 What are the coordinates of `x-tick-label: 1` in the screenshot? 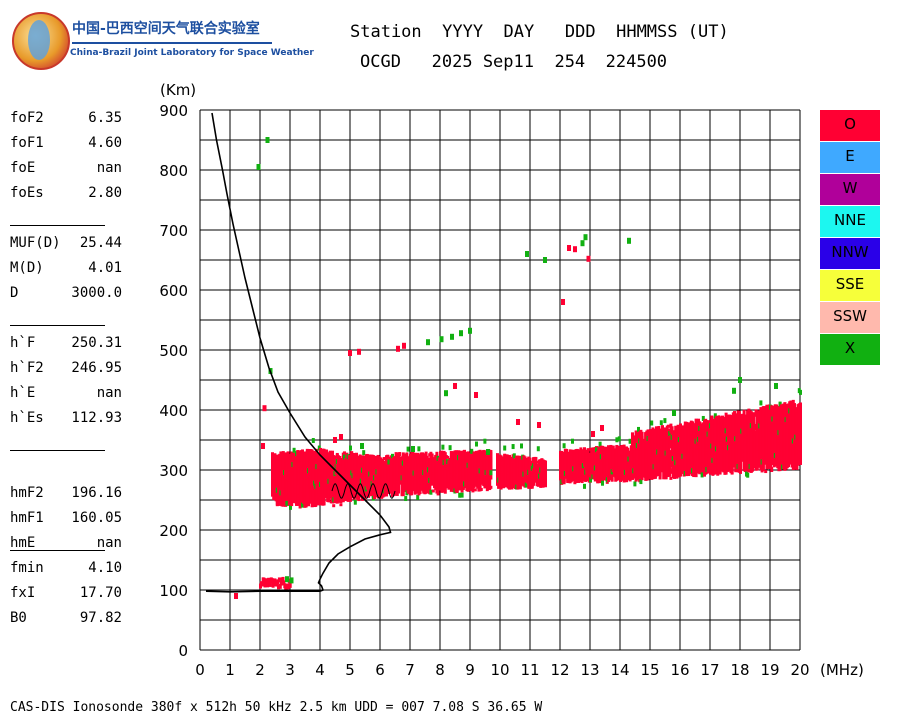 It's located at (230, 670).